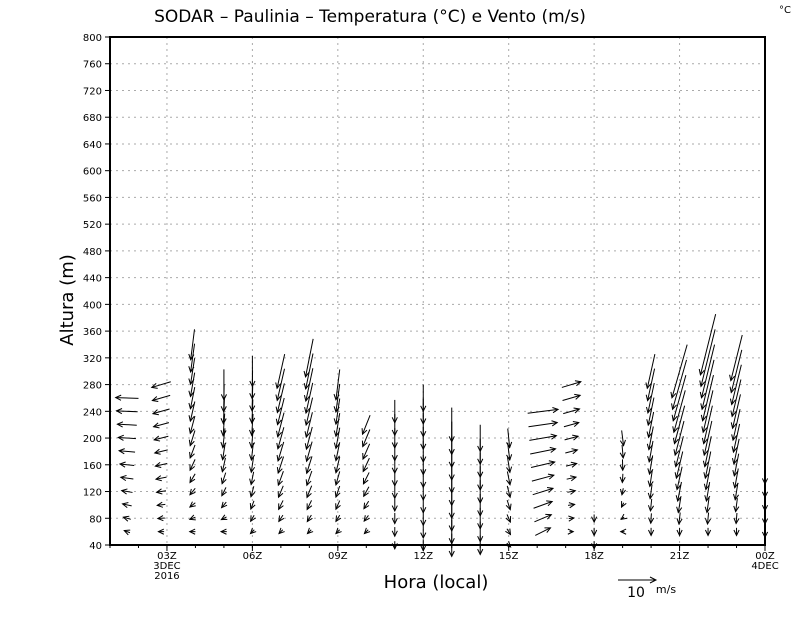  What do you see at coordinates (166, 576) in the screenshot?
I see `x-tick-label: 2016` at bounding box center [166, 576].